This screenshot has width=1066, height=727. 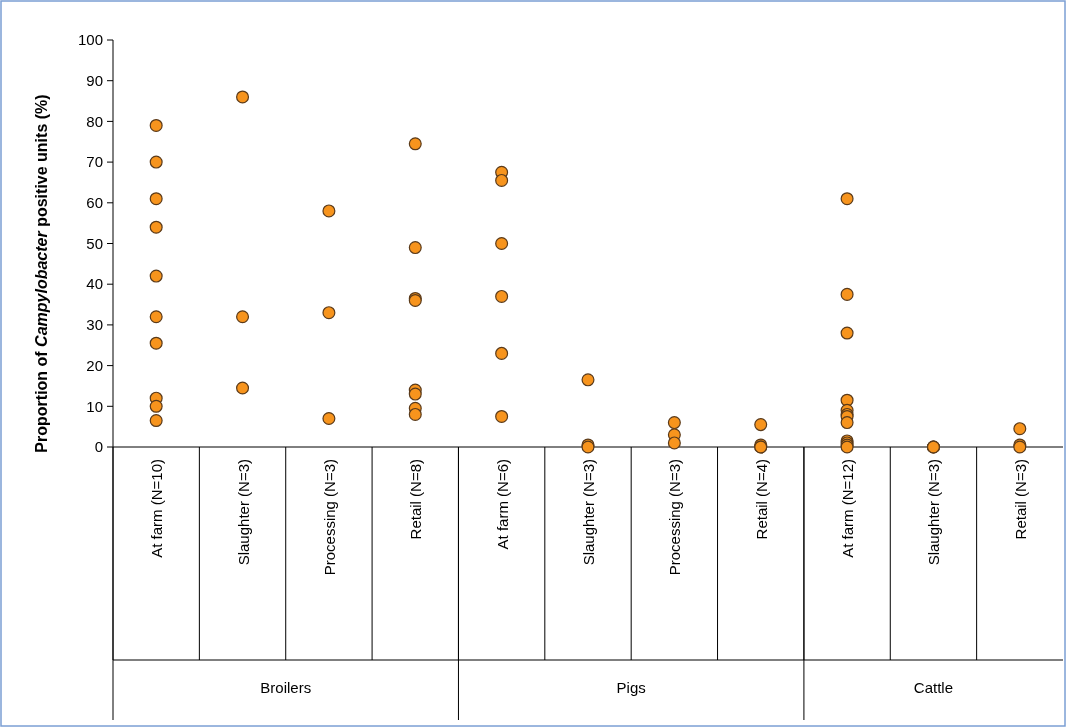 What do you see at coordinates (94, 284) in the screenshot?
I see `y-tick-label: 40` at bounding box center [94, 284].